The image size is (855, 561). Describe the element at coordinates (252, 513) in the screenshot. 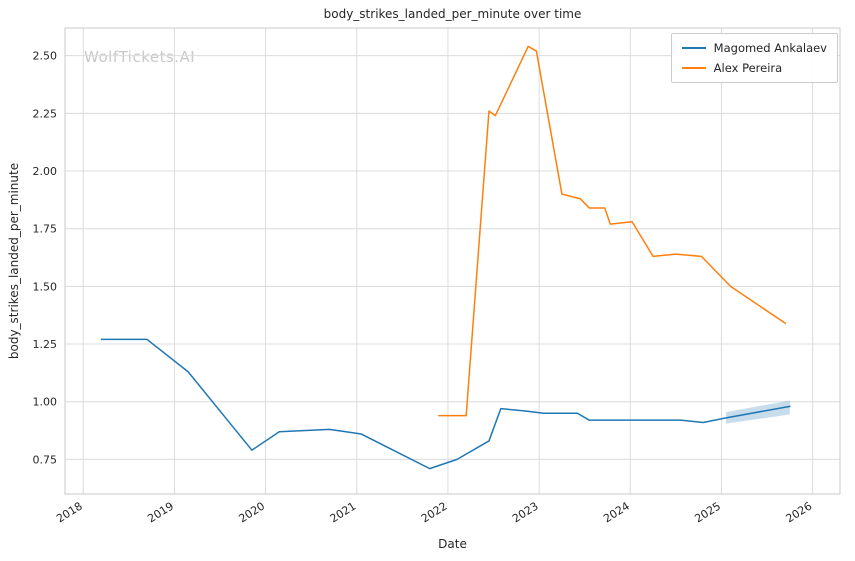

I see `x-tick-label: 2020` at that location.